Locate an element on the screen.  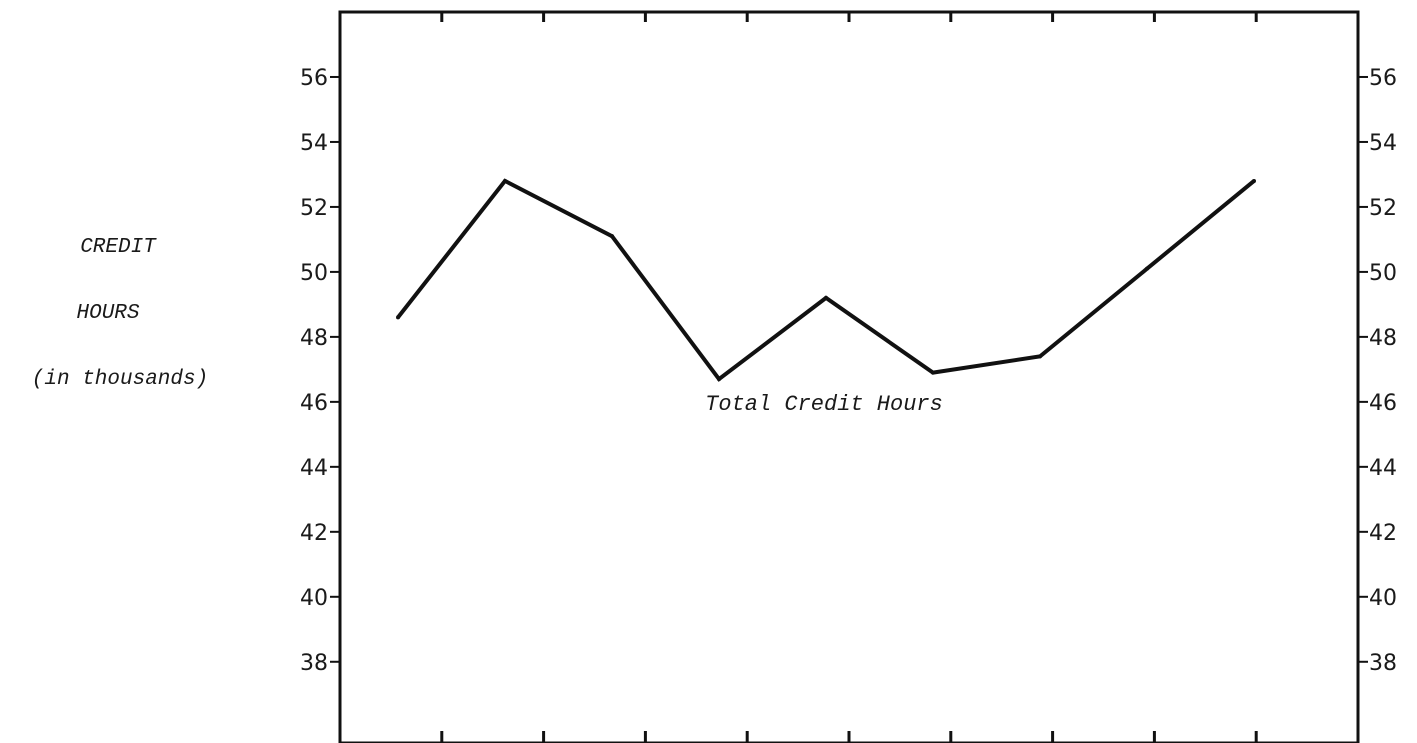
y-axis-title: CREDIT HOURS (in thousands) is located at coordinates (120, 313).